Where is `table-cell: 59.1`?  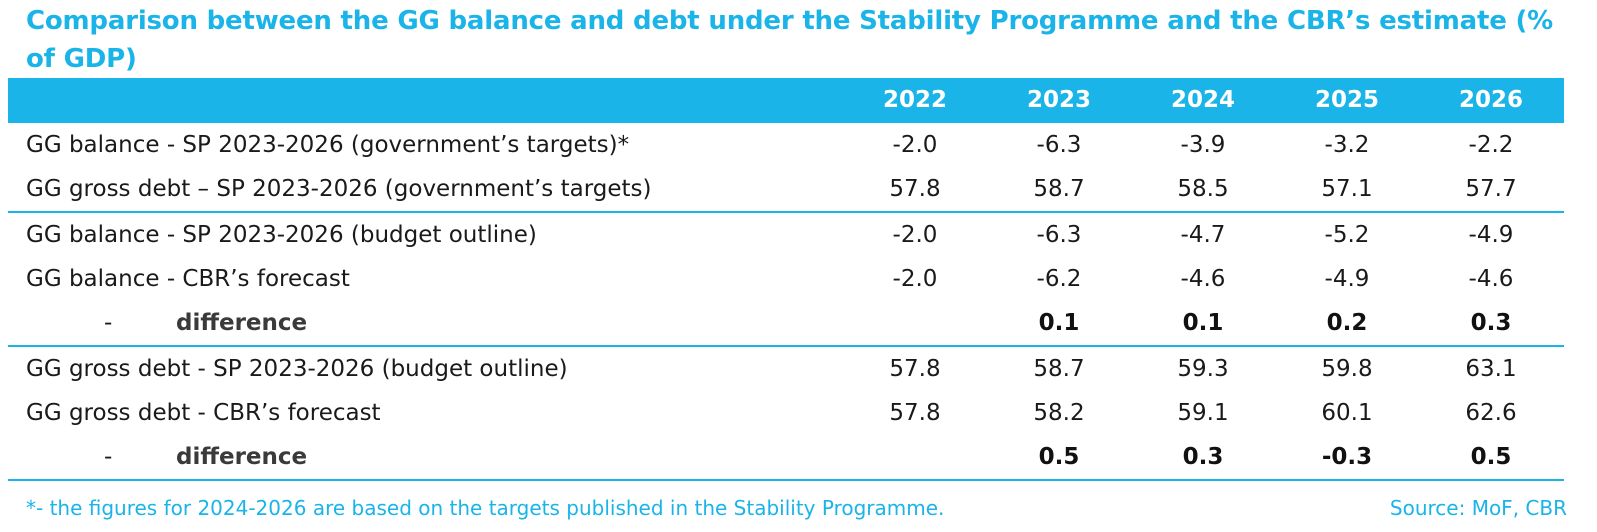
table-cell: 59.1 is located at coordinates (1203, 413).